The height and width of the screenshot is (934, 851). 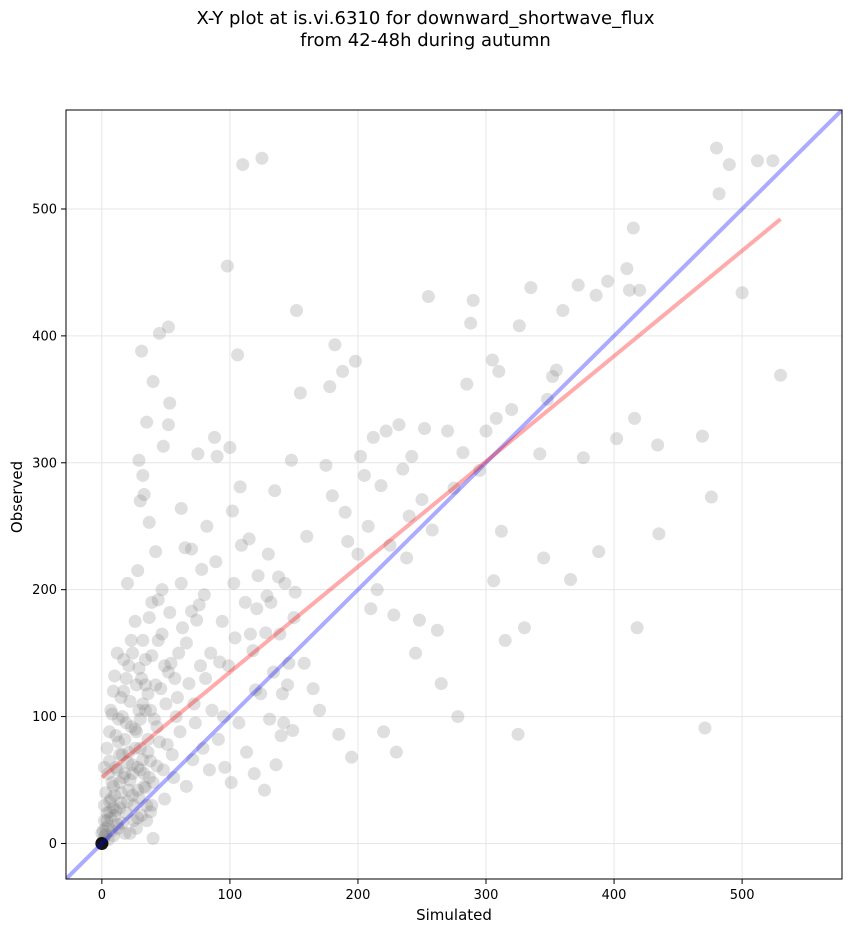 I want to click on y-axis-ticks: 0 100 200 300 400 500, so click(x=49, y=527).